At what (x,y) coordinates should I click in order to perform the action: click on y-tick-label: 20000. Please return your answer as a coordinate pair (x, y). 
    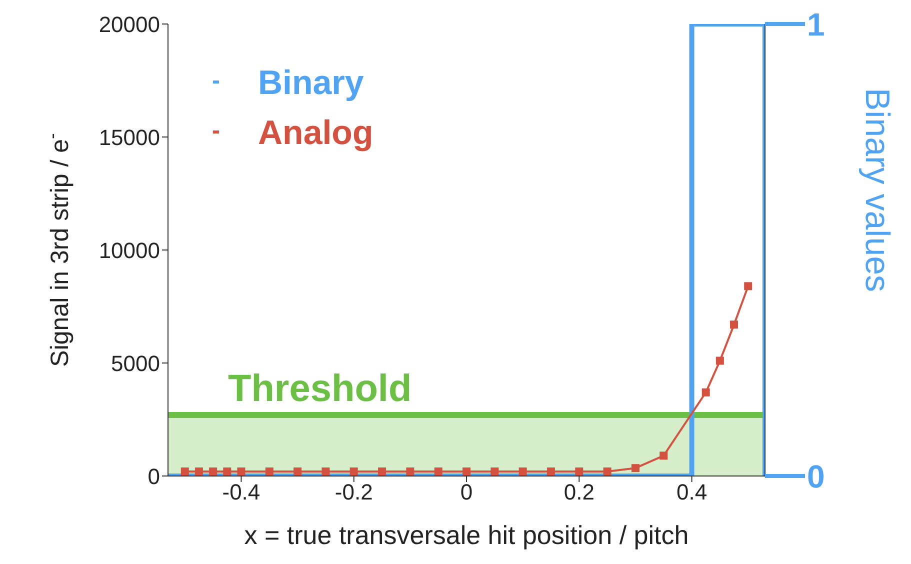
    Looking at the image, I should click on (129, 24).